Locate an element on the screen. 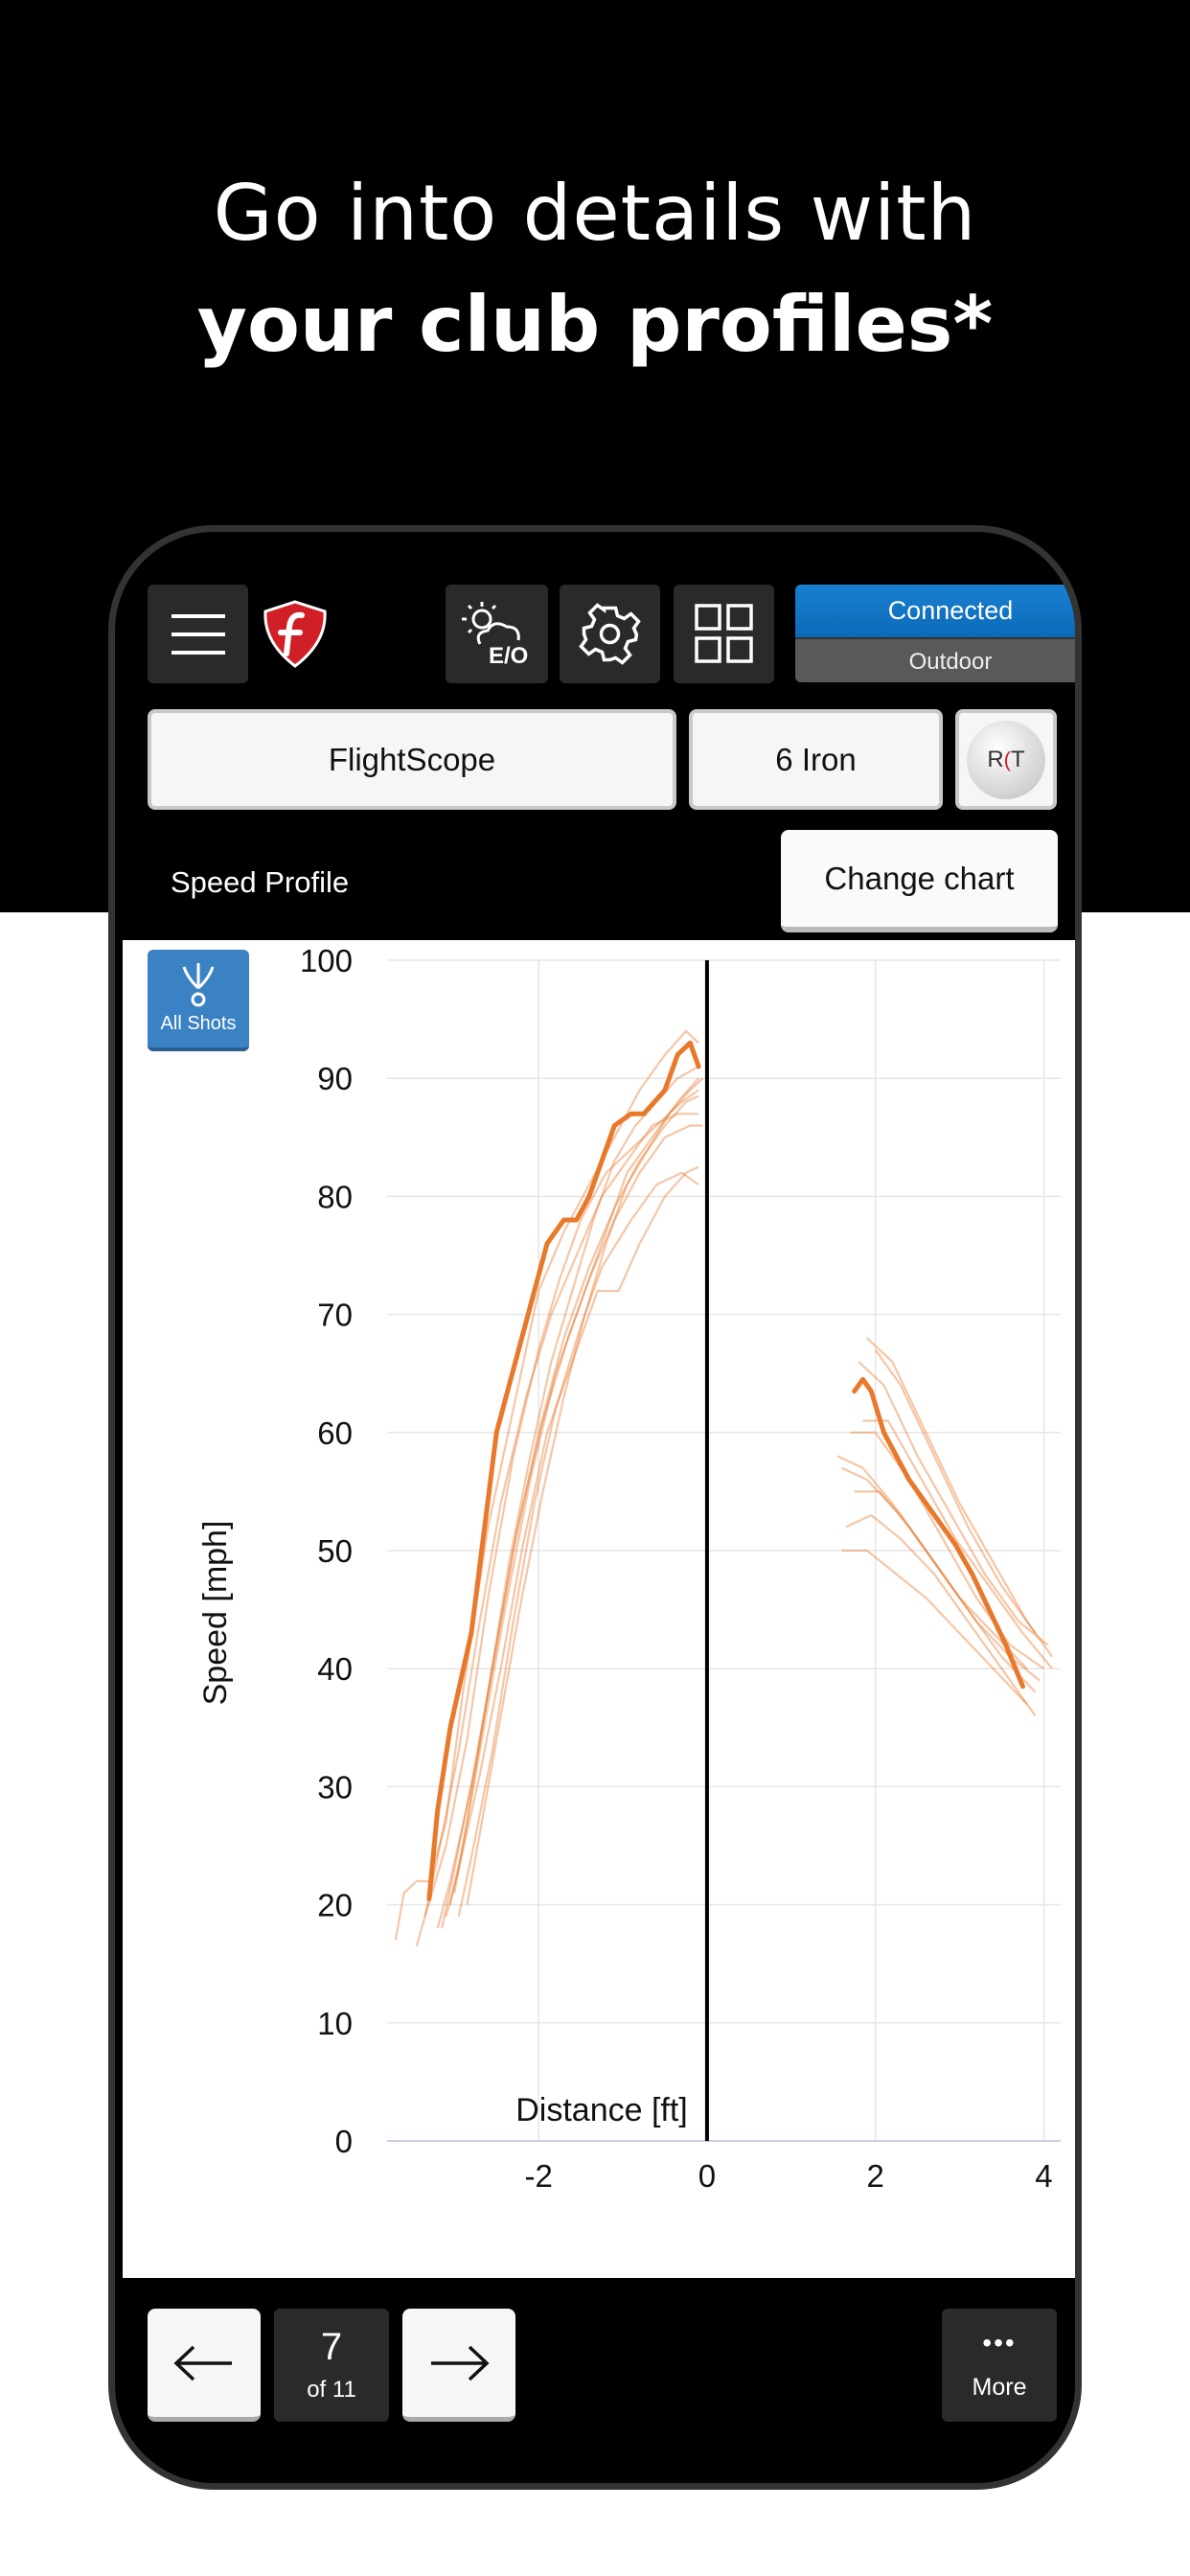  settings-button is located at coordinates (610, 634).